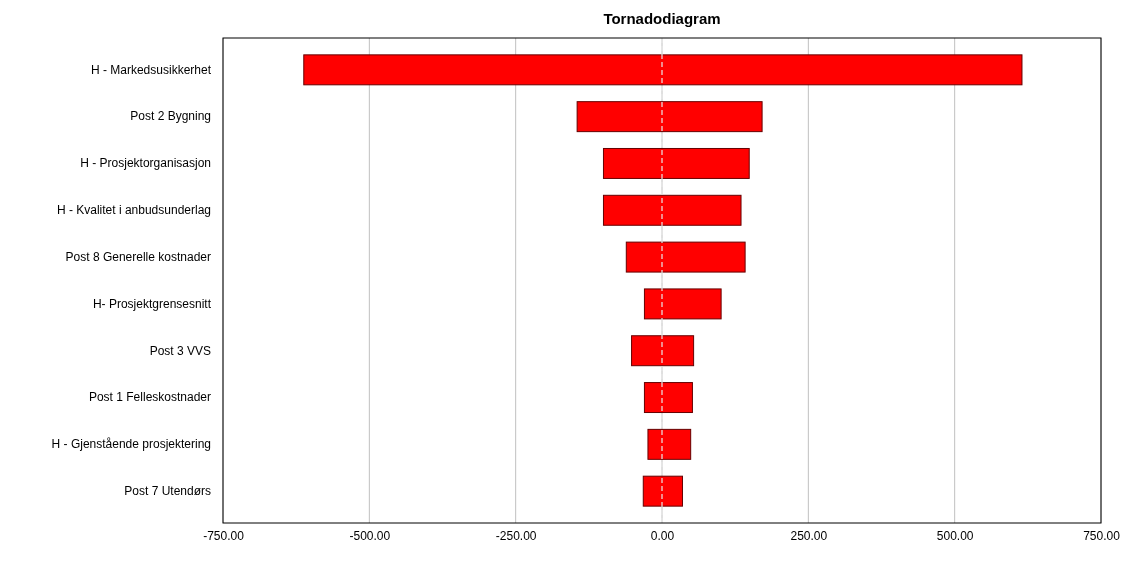 This screenshot has width=1127, height=563. Describe the element at coordinates (149, 397) in the screenshot. I see `y-tick-label: Post 1 Felleskostnader` at that location.